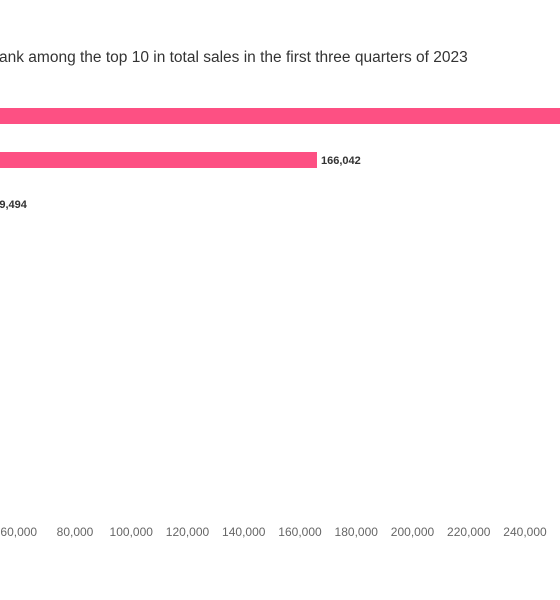 The image size is (560, 600). What do you see at coordinates (14, 205) in the screenshot?
I see `value-label: 49,494` at bounding box center [14, 205].